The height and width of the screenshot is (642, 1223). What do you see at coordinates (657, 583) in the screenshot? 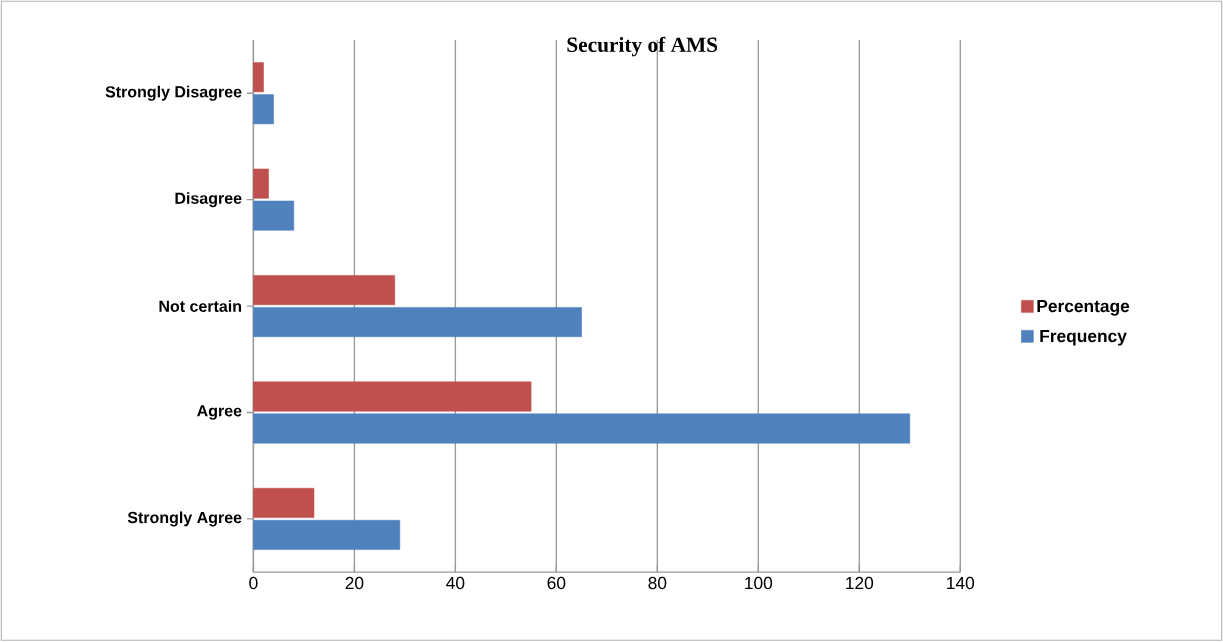
I see `x-tick-label: 80` at bounding box center [657, 583].